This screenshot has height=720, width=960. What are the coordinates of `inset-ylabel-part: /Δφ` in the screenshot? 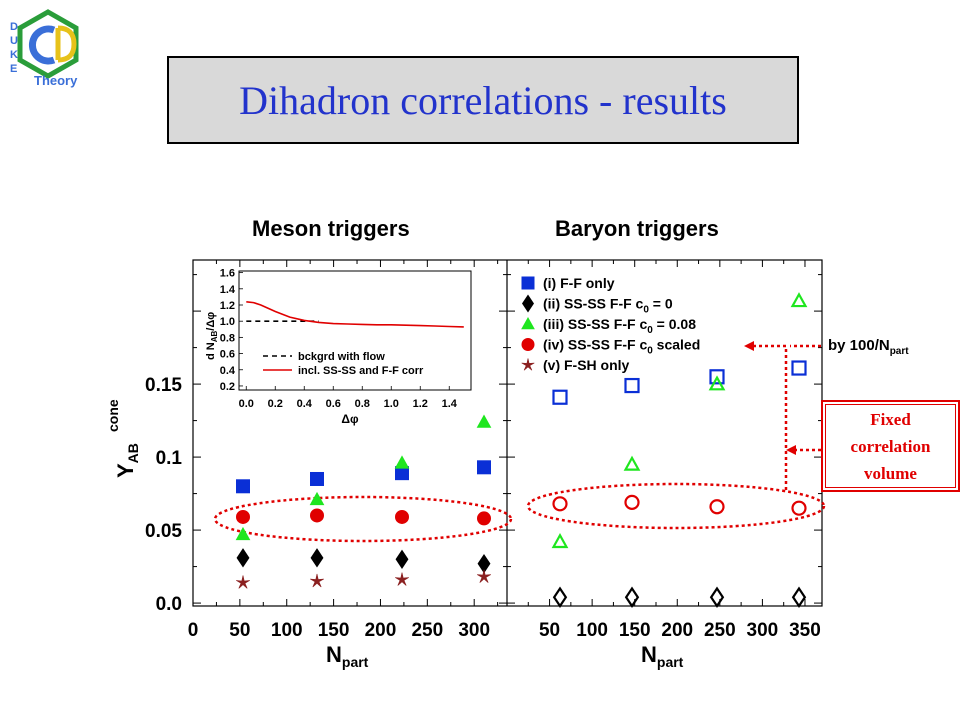 It's located at (211, 321).